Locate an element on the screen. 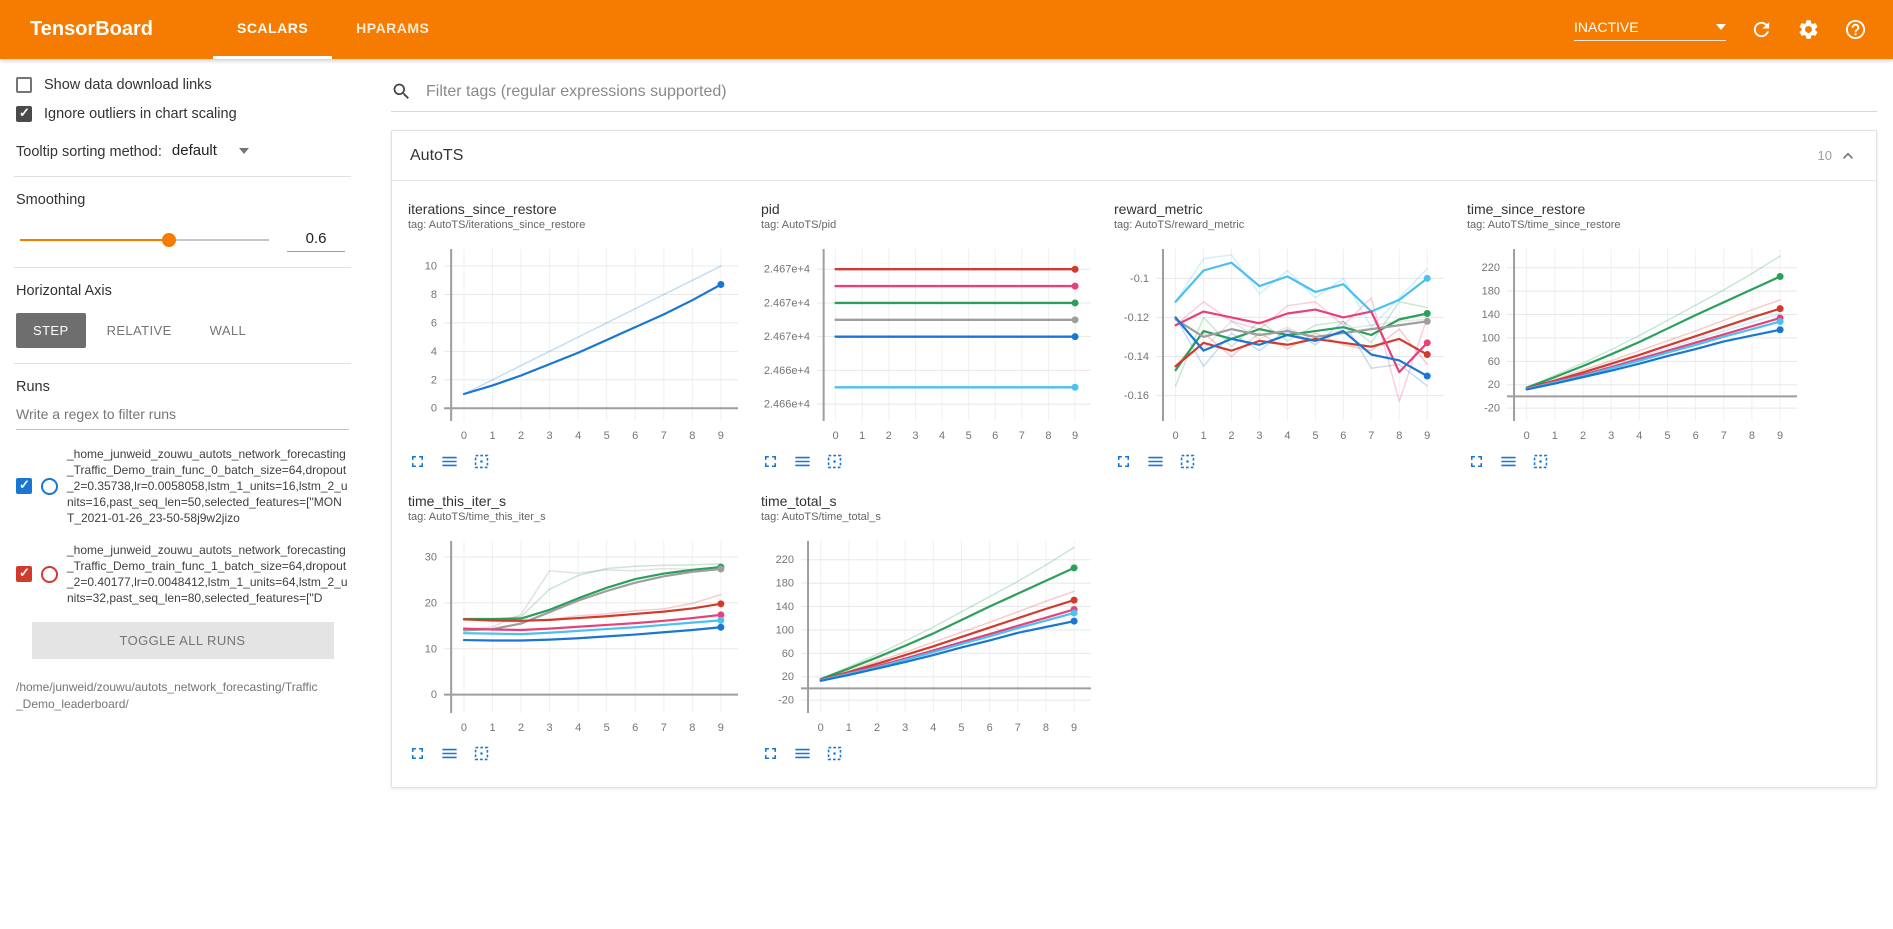 This screenshot has width=1893, height=929. section-header: AutoTS 10 is located at coordinates (1134, 156).